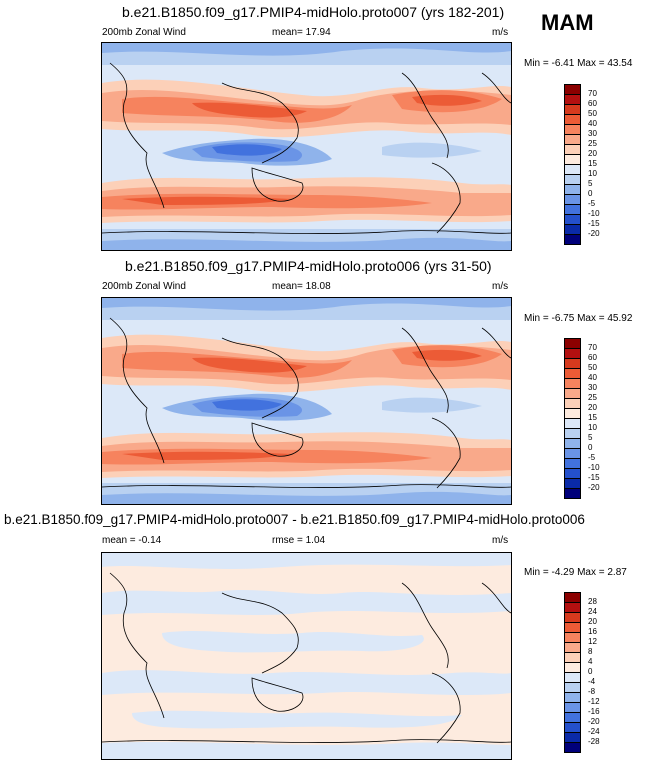 This screenshot has height=763, width=645. I want to click on colorbar-tick-label: 12, so click(592, 641).